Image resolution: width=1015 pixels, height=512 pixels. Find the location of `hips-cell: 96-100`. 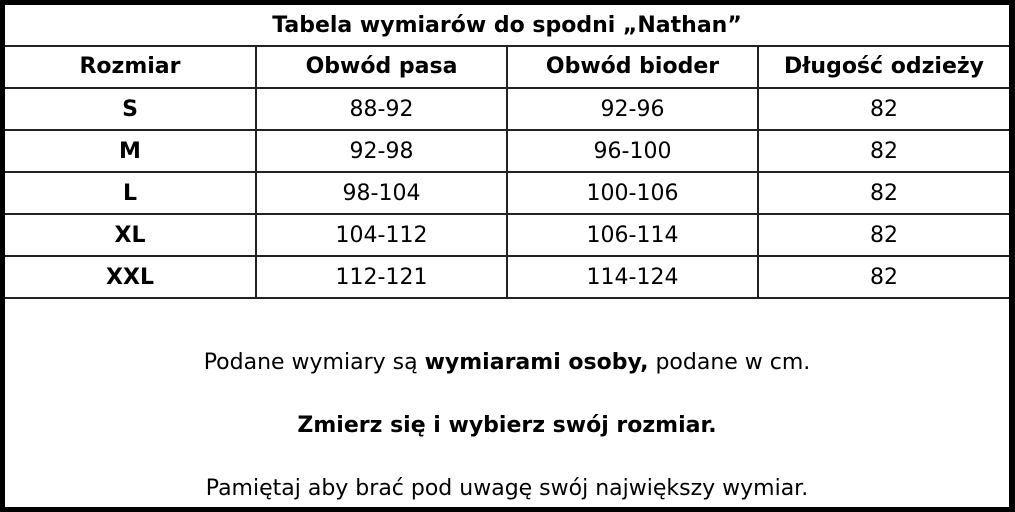

hips-cell: 96-100 is located at coordinates (632, 151).